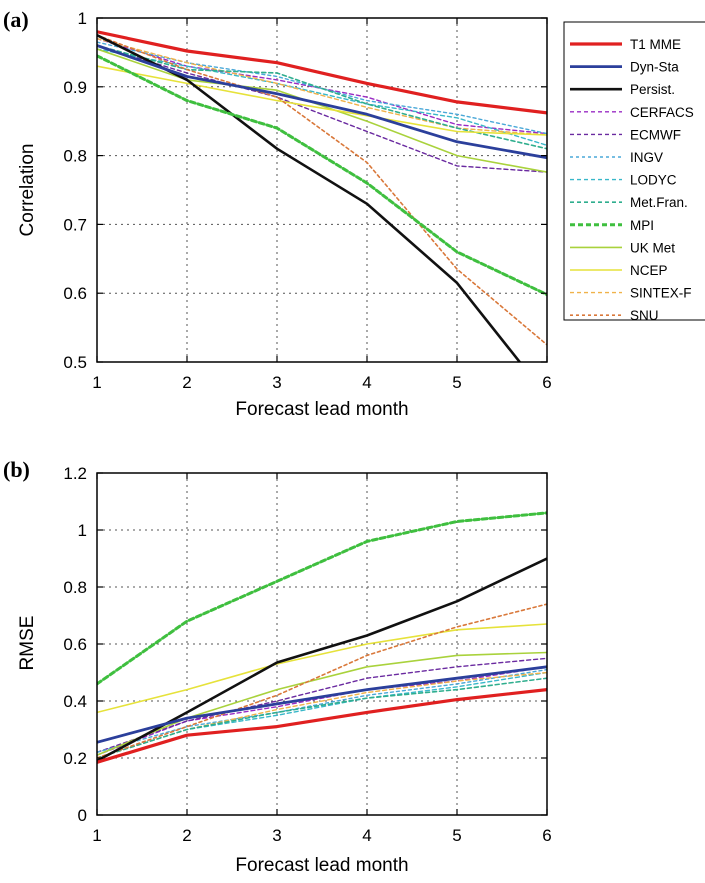 The image size is (705, 883). Describe the element at coordinates (75, 701) in the screenshot. I see `y-tick-label: 0.4` at that location.